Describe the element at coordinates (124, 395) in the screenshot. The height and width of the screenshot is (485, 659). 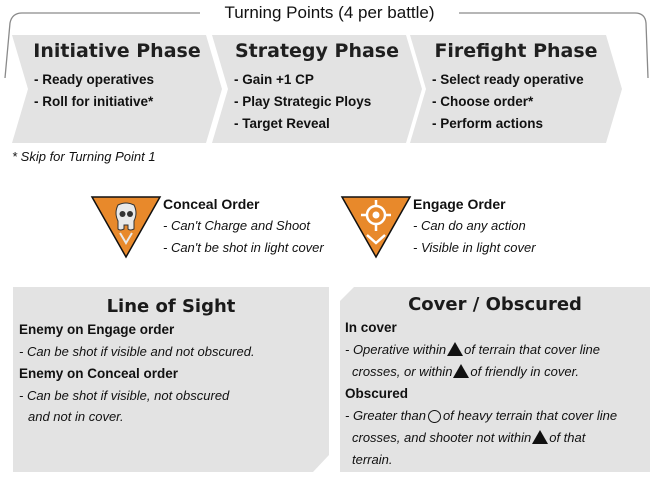
I see `conceal-enemy-text: - Can be shot if visible, not obscured` at that location.